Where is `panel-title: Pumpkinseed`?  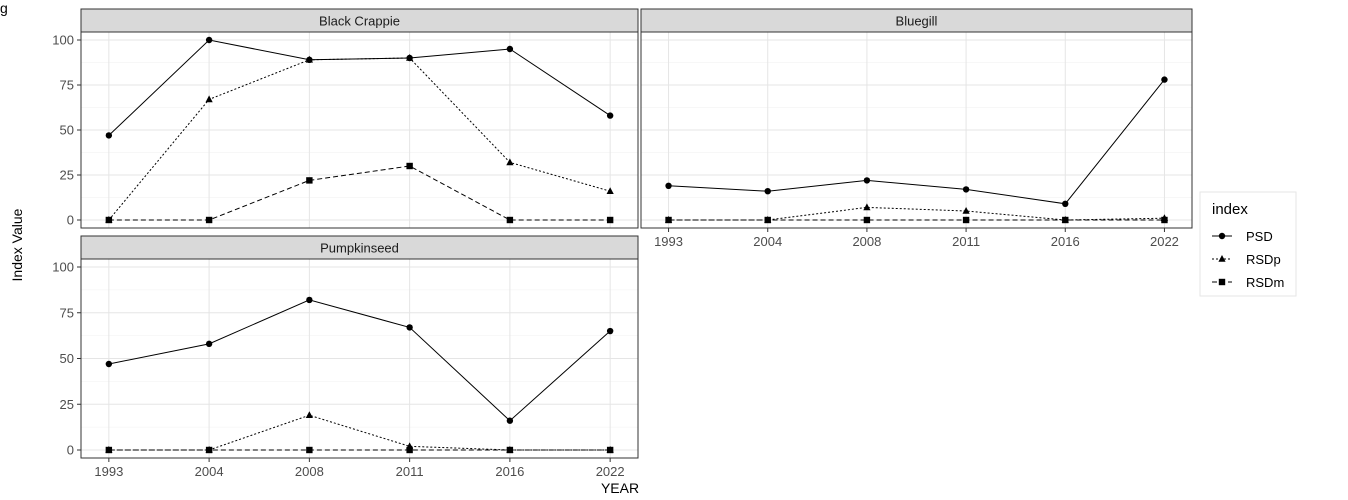 panel-title: Pumpkinseed is located at coordinates (359, 248).